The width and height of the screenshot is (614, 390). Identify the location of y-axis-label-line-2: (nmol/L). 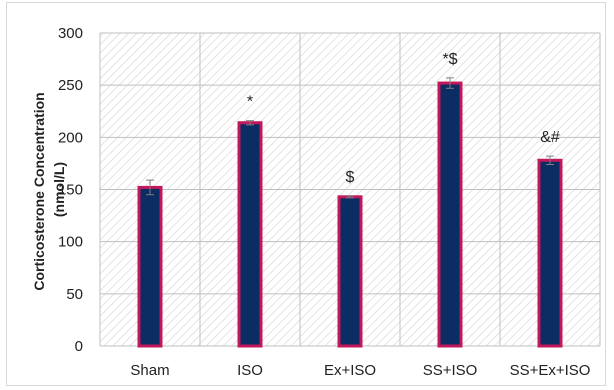
(59, 189).